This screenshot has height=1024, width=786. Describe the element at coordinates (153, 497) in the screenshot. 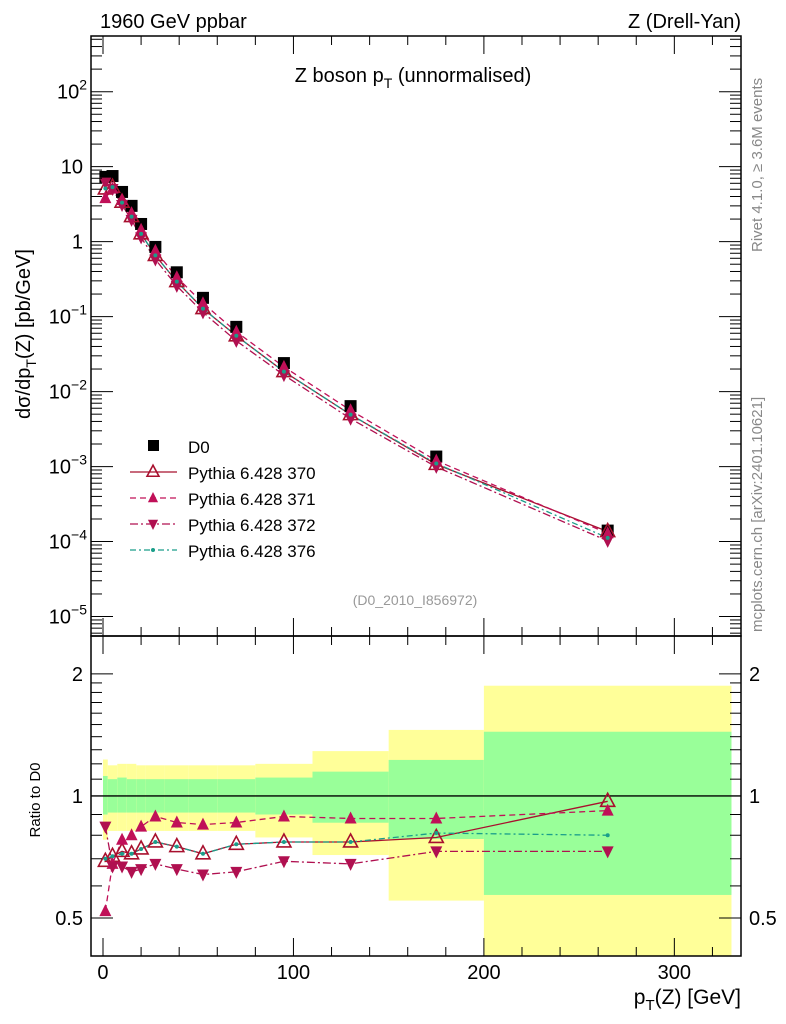

I see `legend-marker-p371` at that location.